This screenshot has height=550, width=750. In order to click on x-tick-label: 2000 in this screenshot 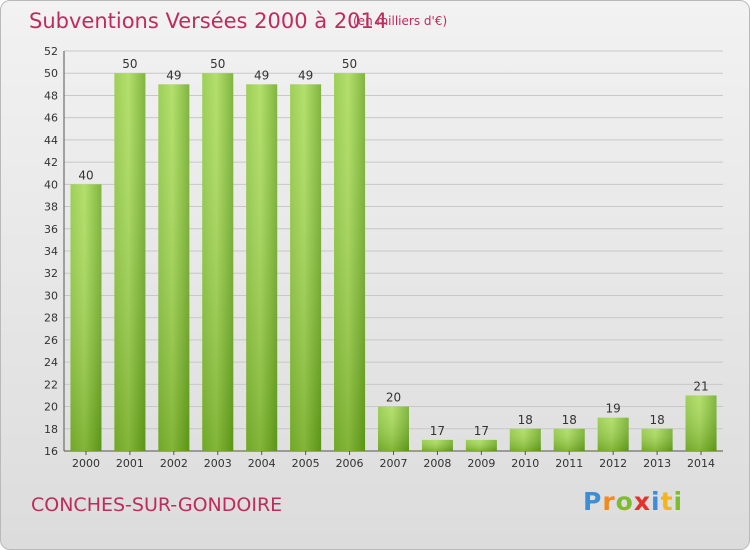, I will do `click(86, 463)`.